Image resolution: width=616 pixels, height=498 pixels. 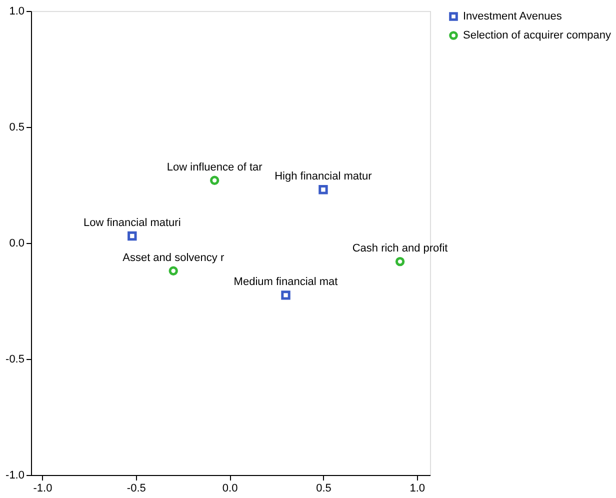 What do you see at coordinates (323, 176) in the screenshot?
I see `annotation: High financial matur` at bounding box center [323, 176].